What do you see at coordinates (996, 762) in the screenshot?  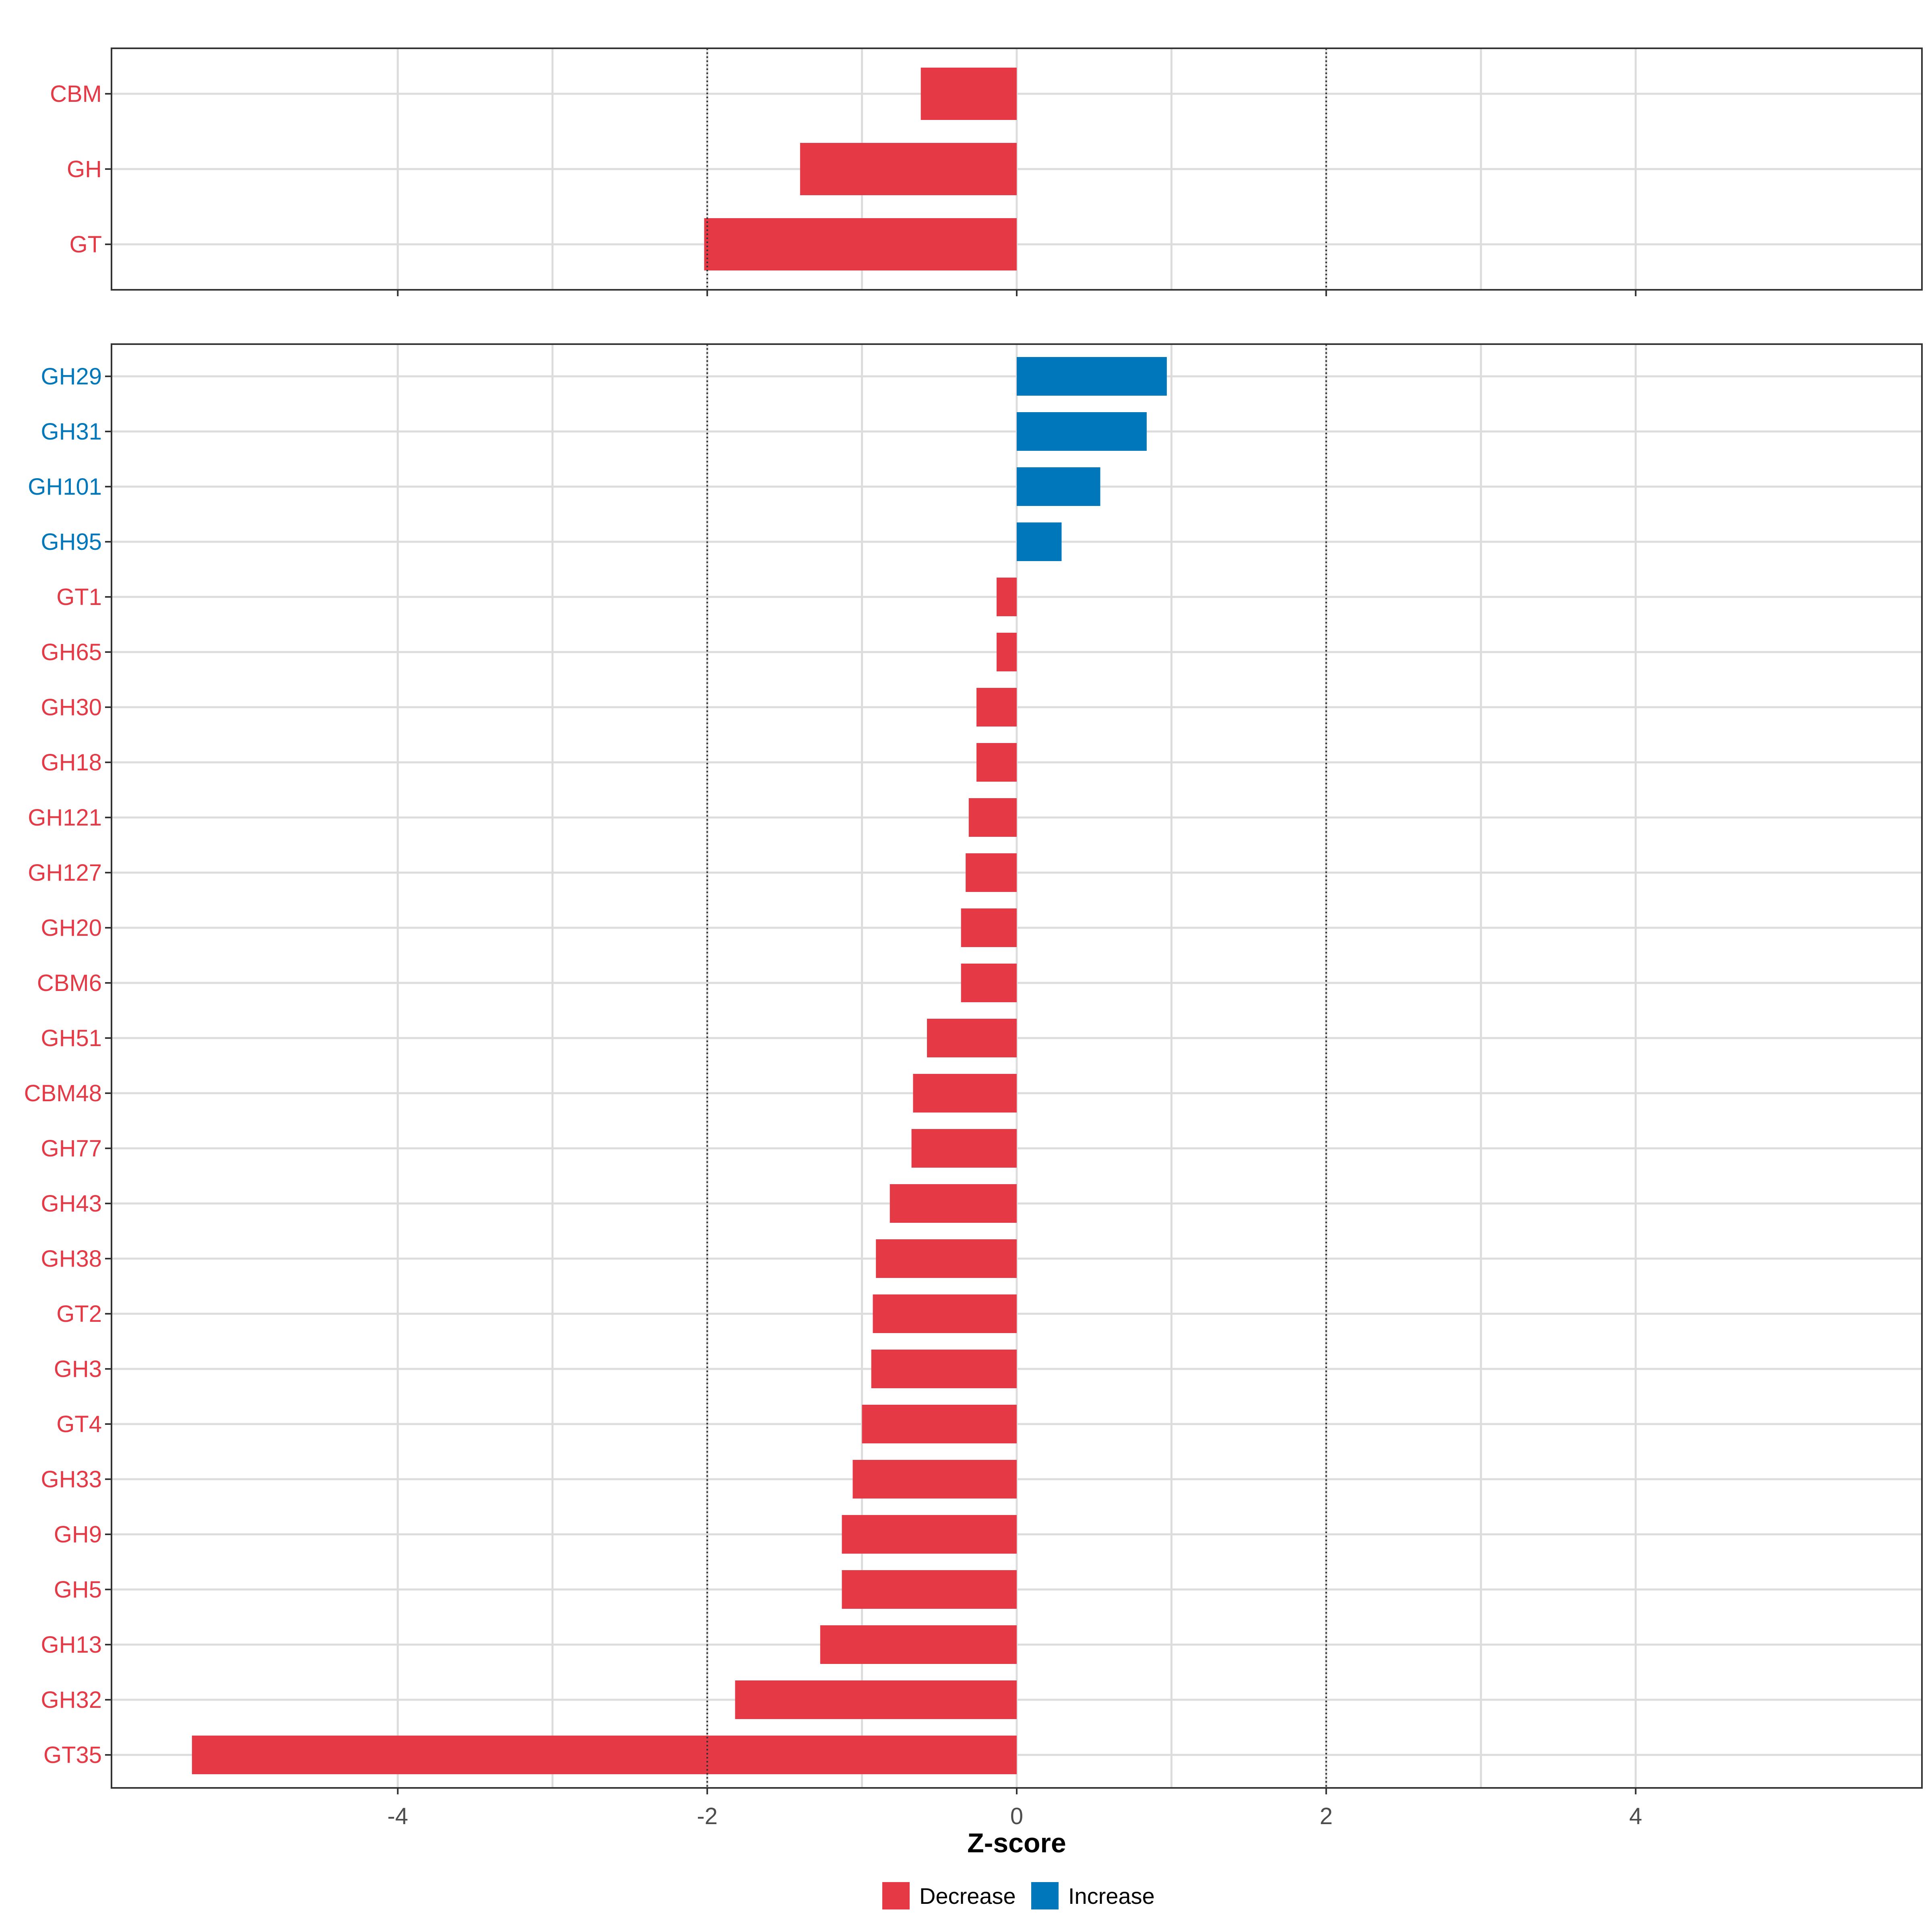 I see `bar-GH18` at bounding box center [996, 762].